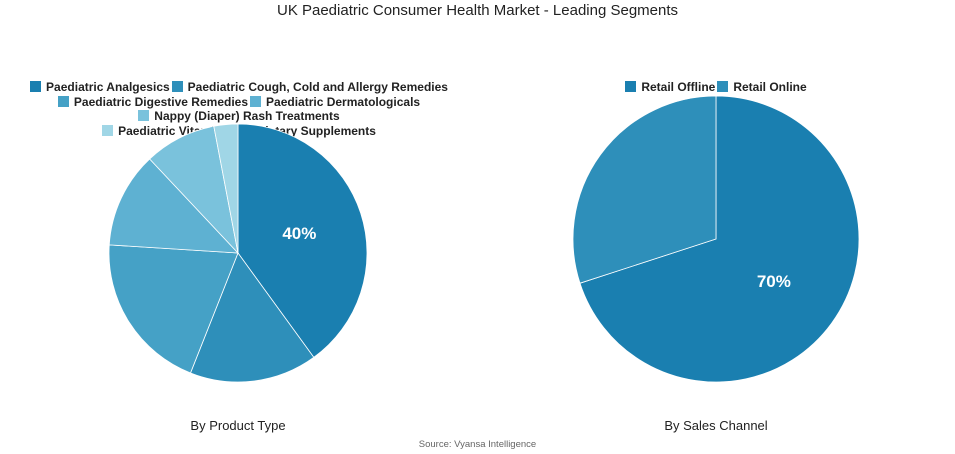 The width and height of the screenshot is (955, 454). What do you see at coordinates (716, 425) in the screenshot?
I see `subtitle-sales-channel: By Sales Channel` at bounding box center [716, 425].